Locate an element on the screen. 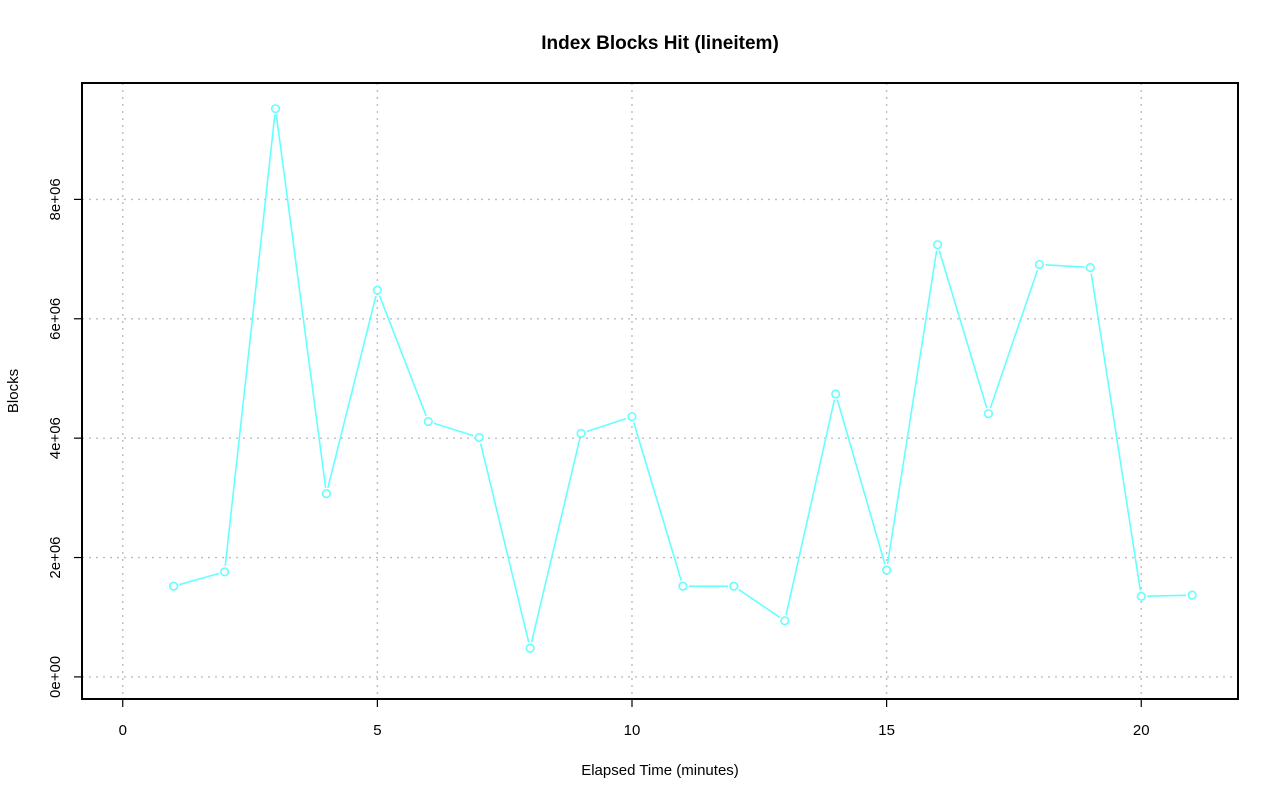 Image resolution: width=1280 pixels, height=801 pixels. x-axis-label: Elapsed Time (minutes) is located at coordinates (660, 770).